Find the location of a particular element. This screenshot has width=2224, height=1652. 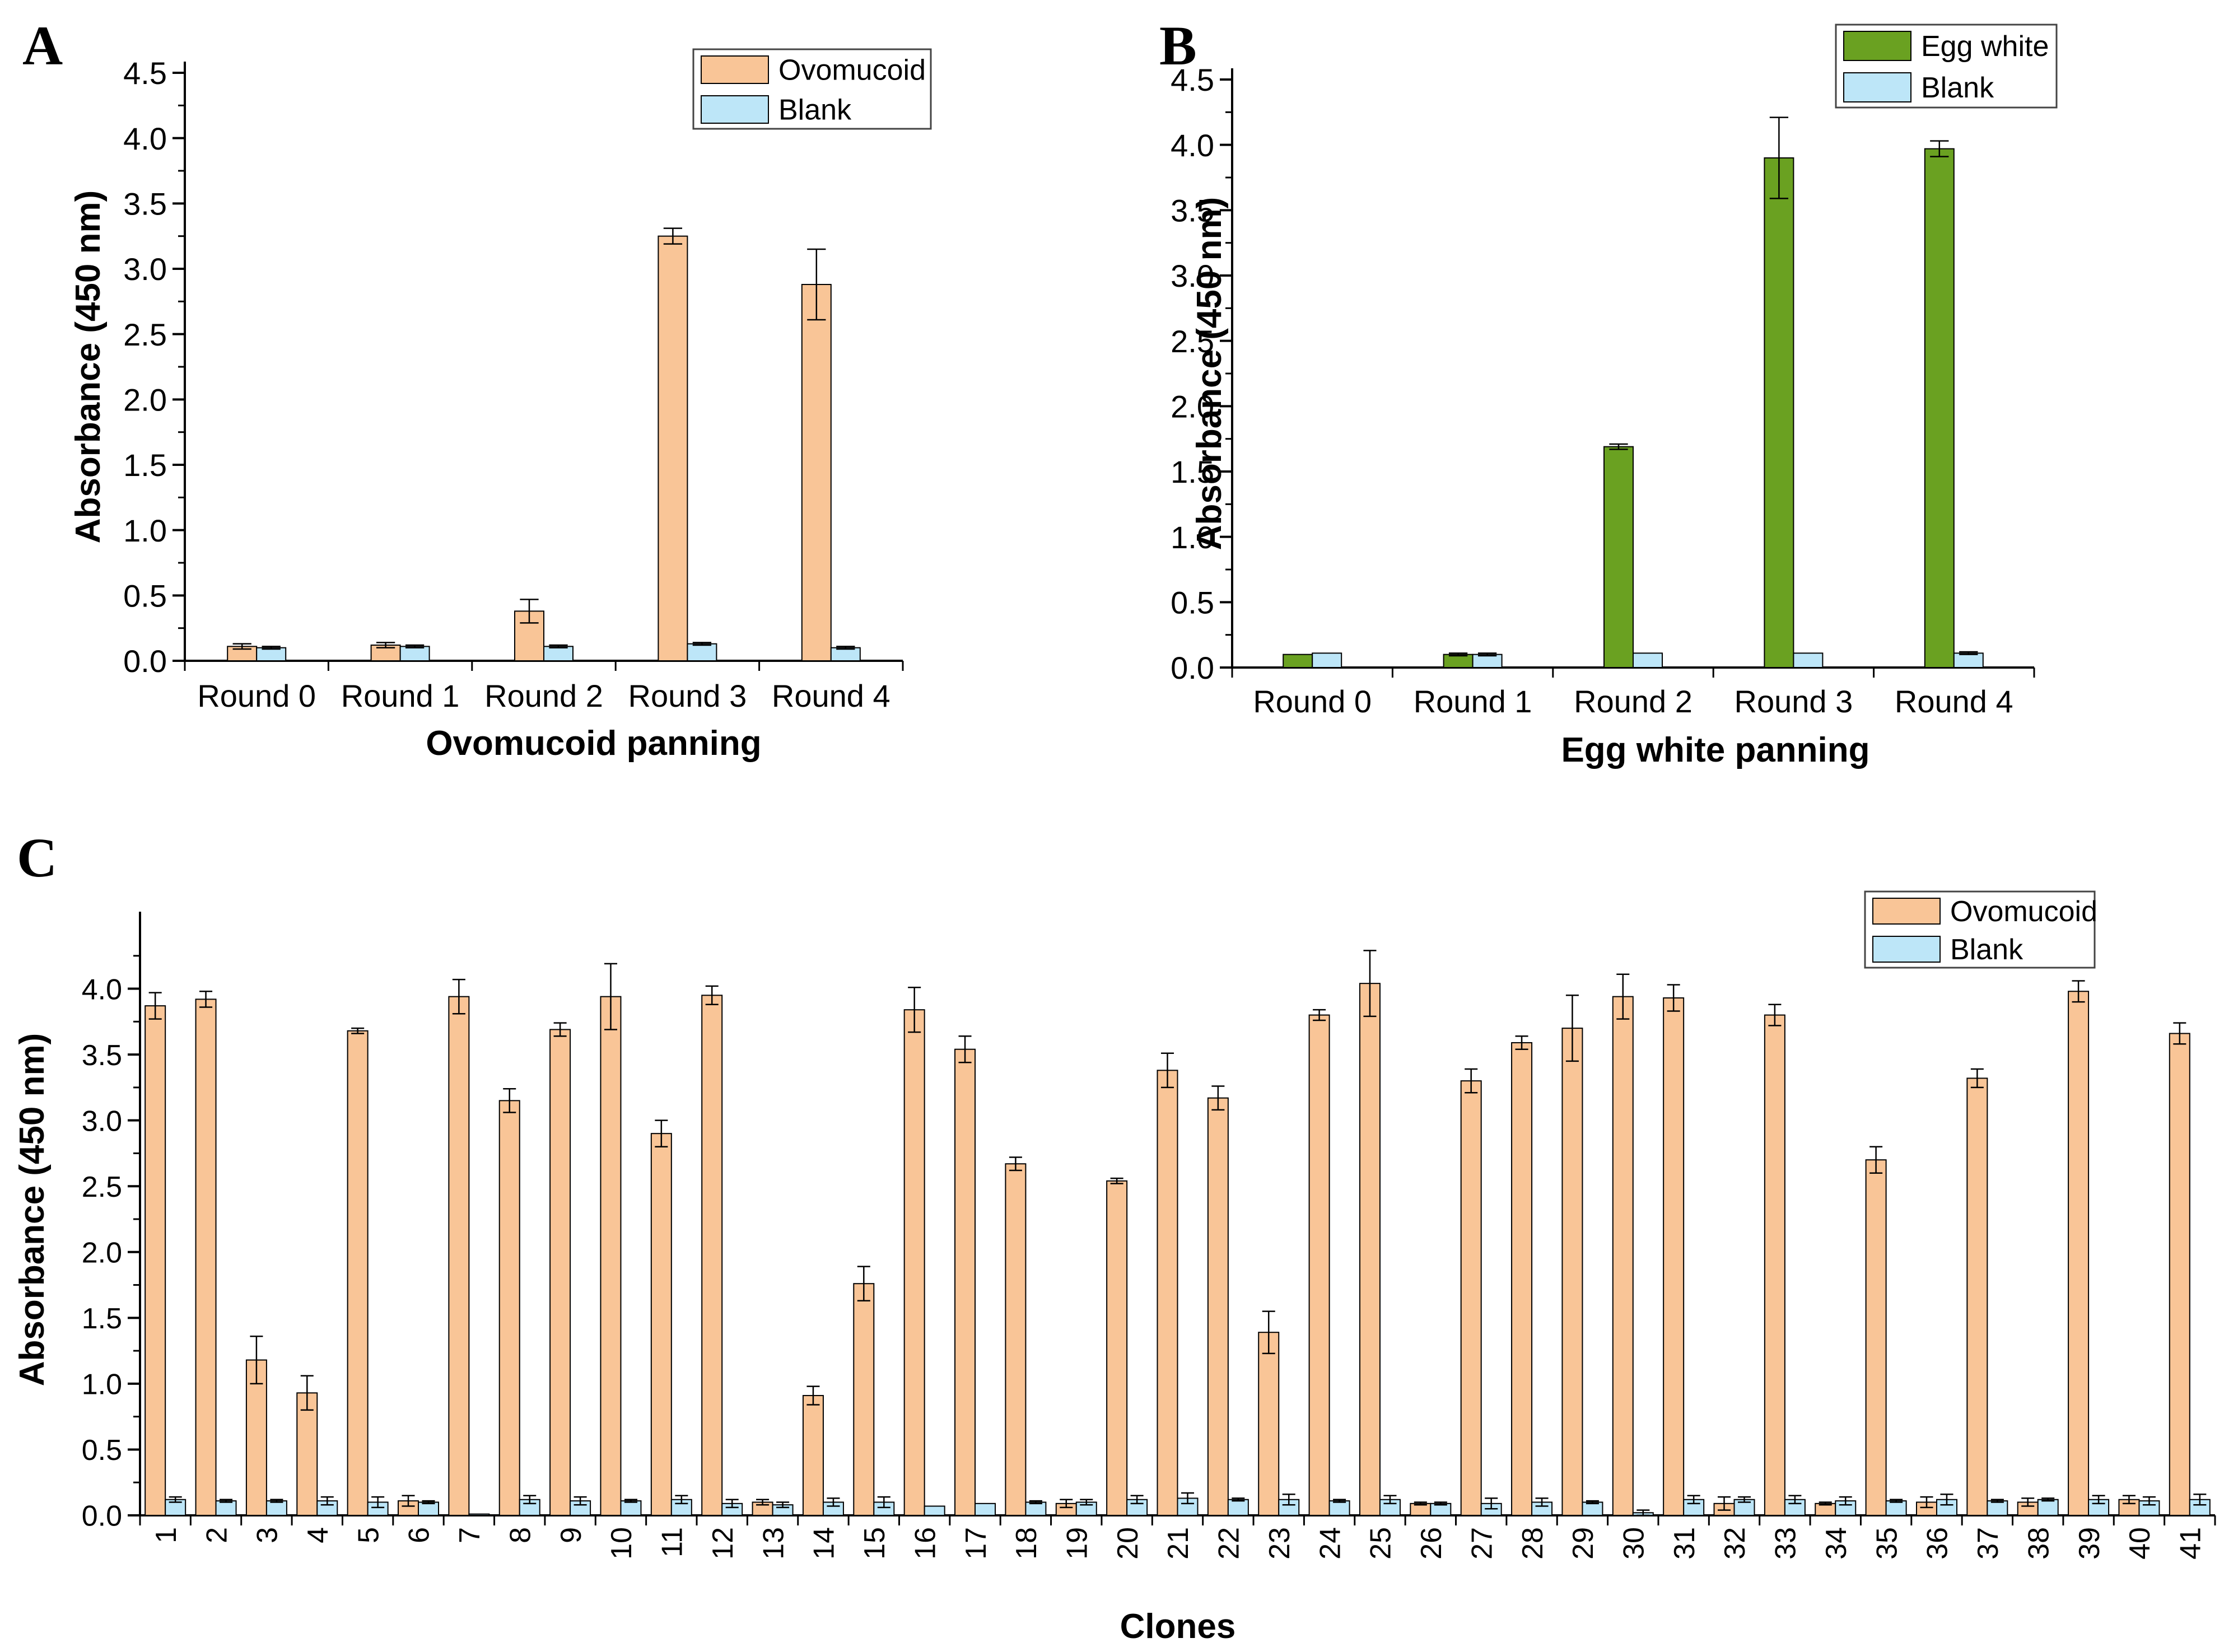

x-tick-label: 26 is located at coordinates (1431, 1544).